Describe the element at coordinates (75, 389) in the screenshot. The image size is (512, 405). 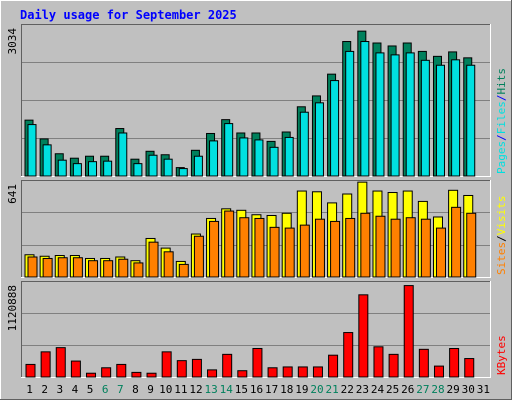
I see `x-label-day: 4` at that location.